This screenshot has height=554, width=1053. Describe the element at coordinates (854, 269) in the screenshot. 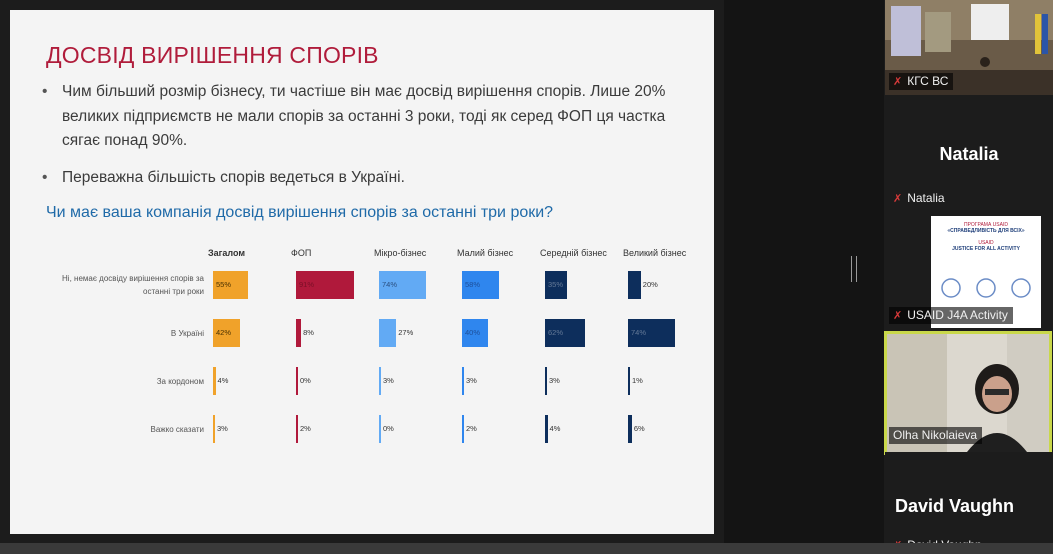

I see `resize-handle` at that location.